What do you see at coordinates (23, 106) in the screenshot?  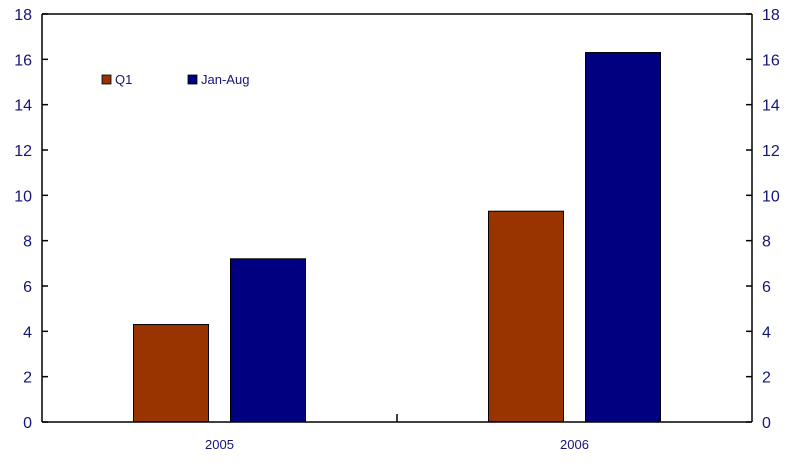 I see `y-tick-label-left-14: 14` at bounding box center [23, 106].